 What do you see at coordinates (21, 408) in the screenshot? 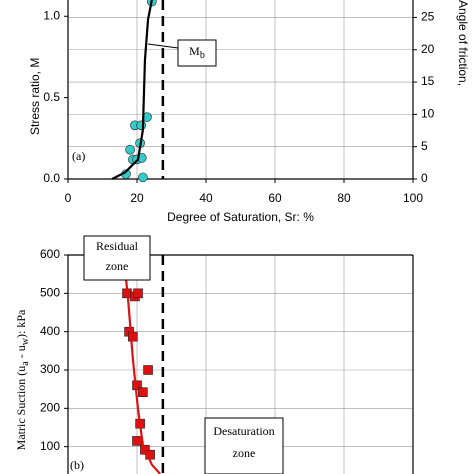
I see `y-axis-label-part: Matric Suction (u` at bounding box center [21, 408].